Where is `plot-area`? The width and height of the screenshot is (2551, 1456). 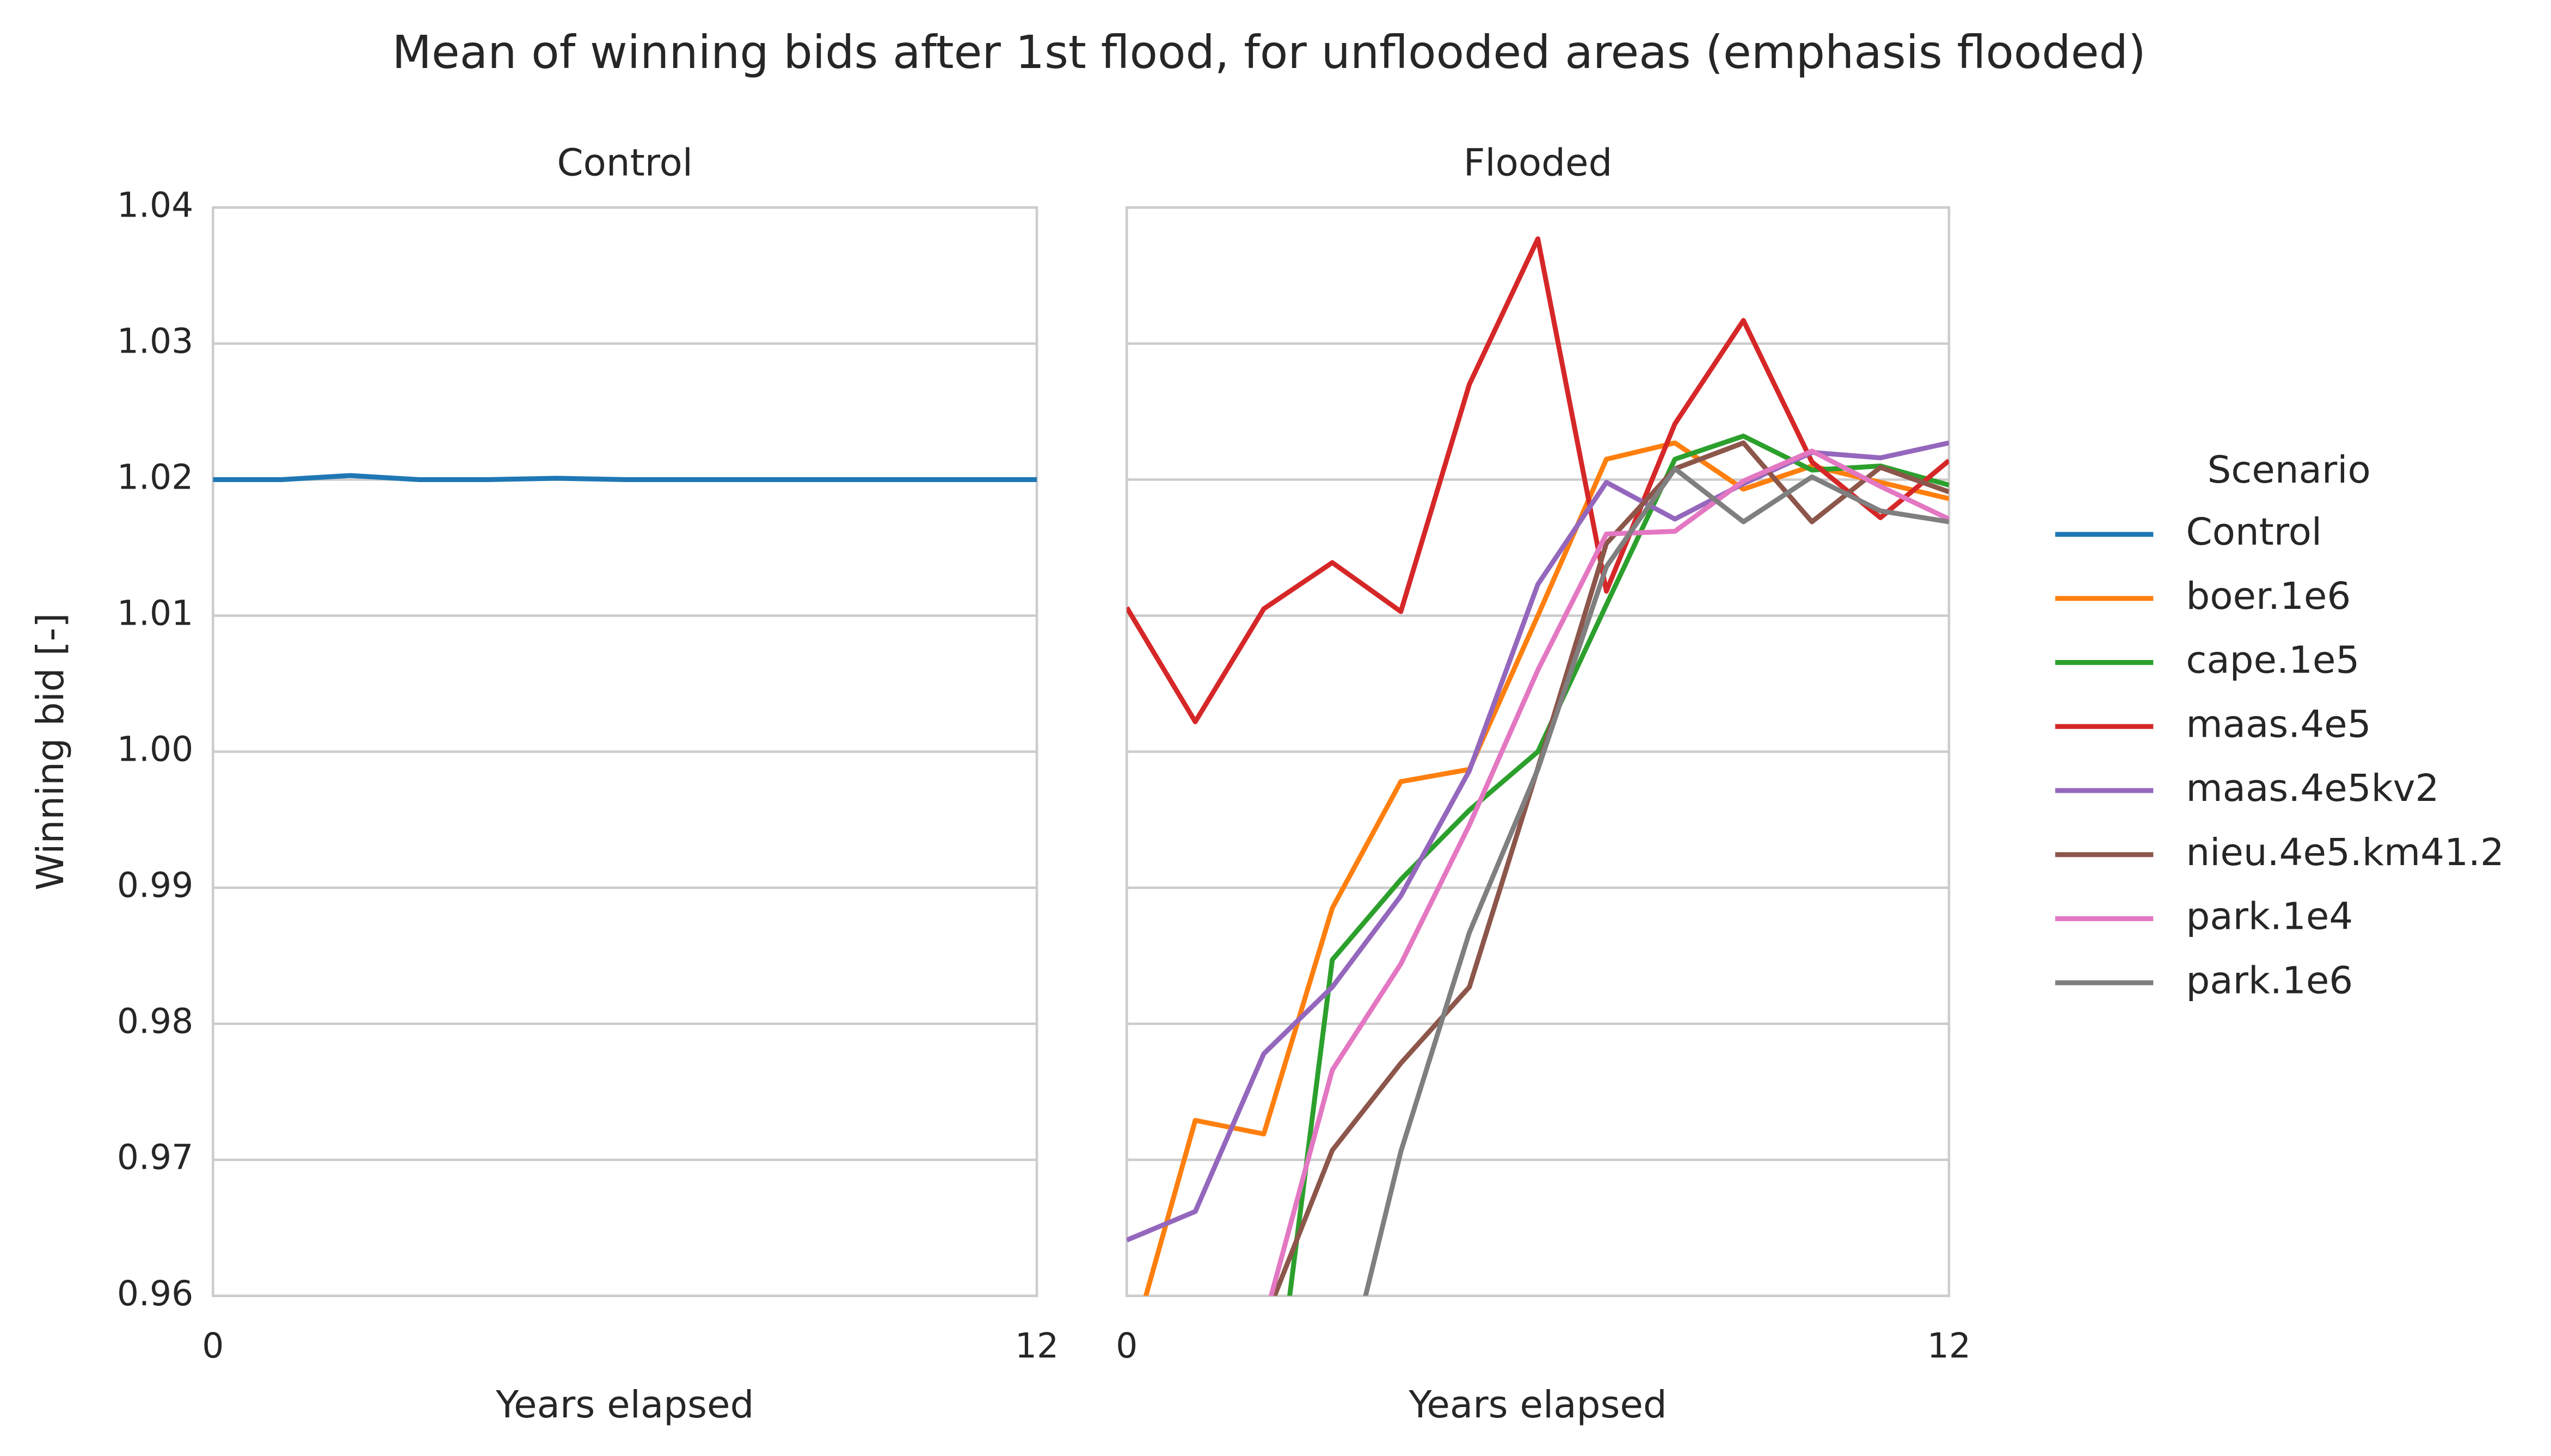 plot-area is located at coordinates (625, 477).